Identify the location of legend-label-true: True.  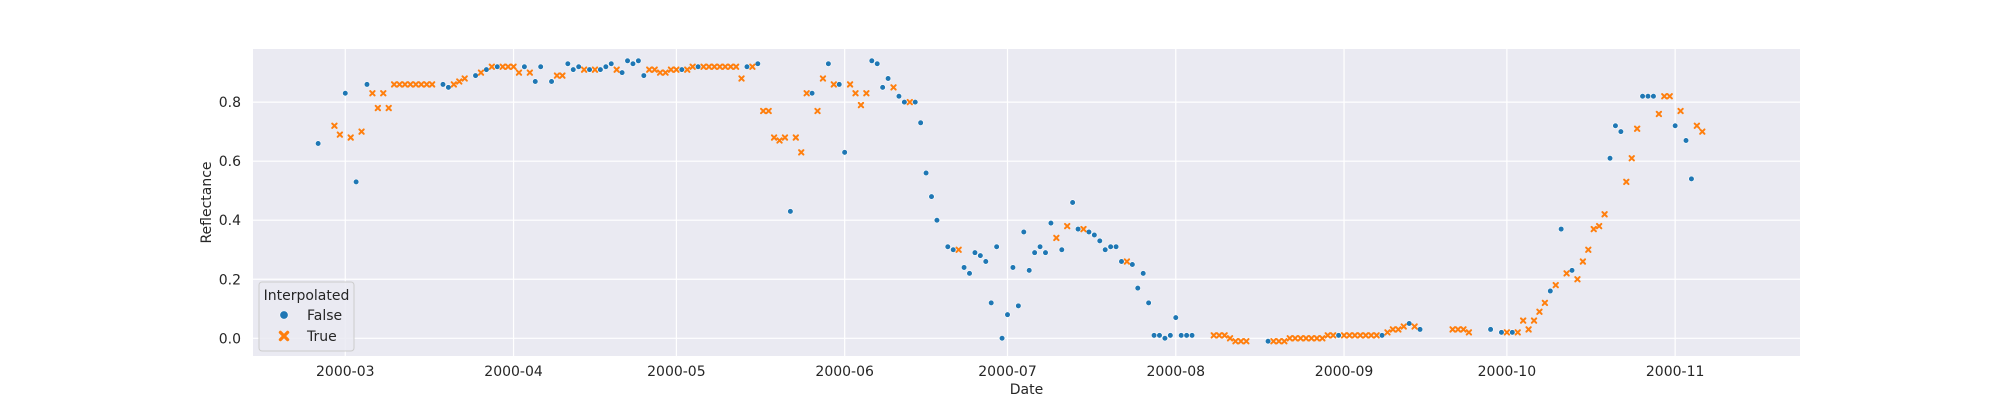
(321, 337).